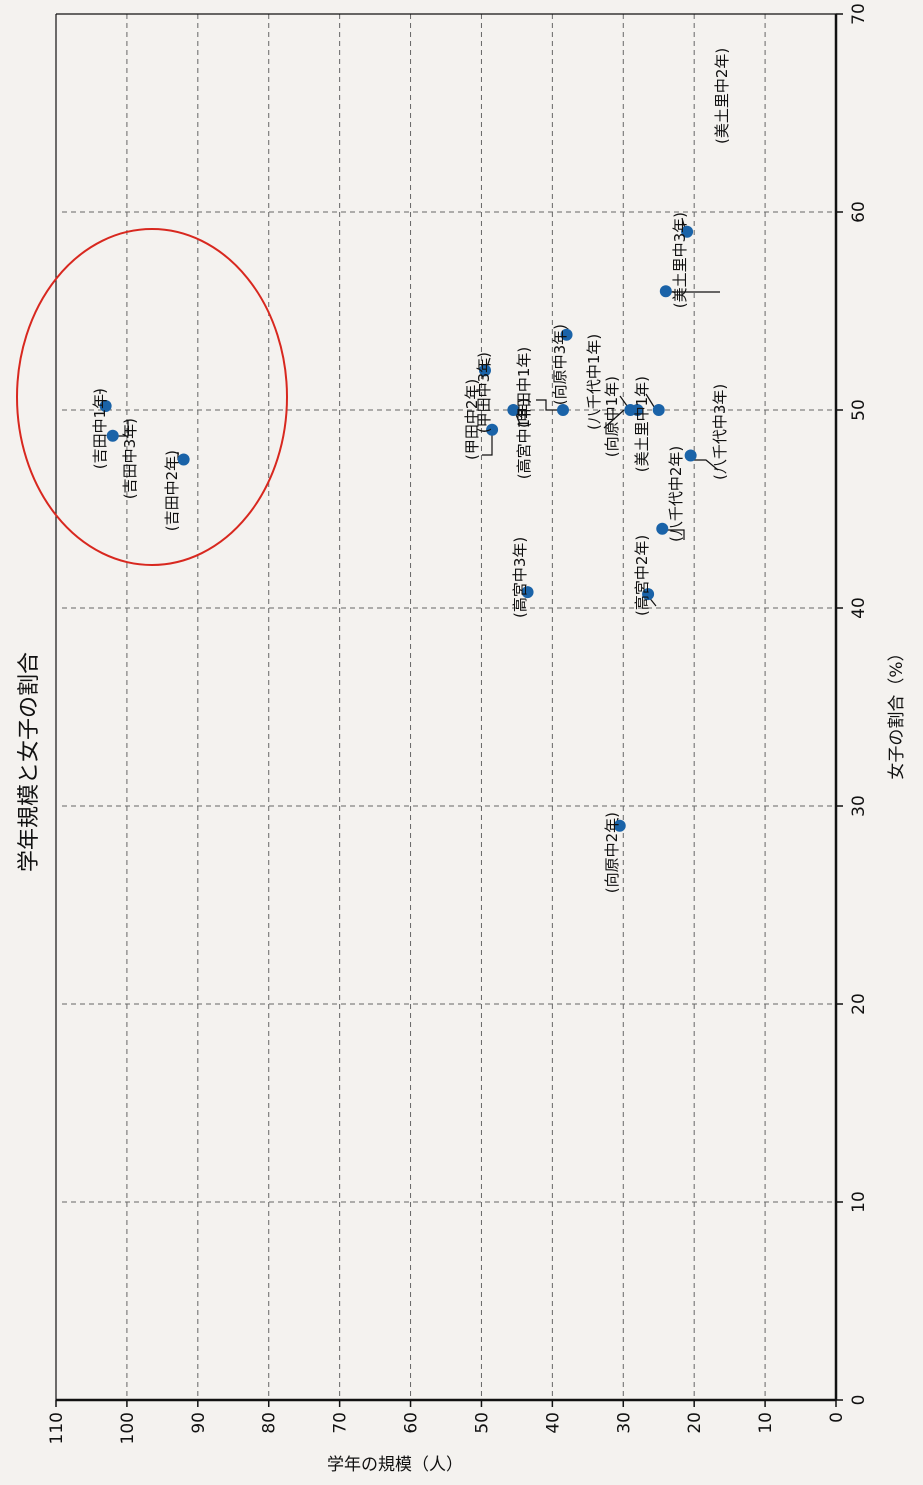  I want to click on point-label-17: (高宮中2年), so click(642, 575).